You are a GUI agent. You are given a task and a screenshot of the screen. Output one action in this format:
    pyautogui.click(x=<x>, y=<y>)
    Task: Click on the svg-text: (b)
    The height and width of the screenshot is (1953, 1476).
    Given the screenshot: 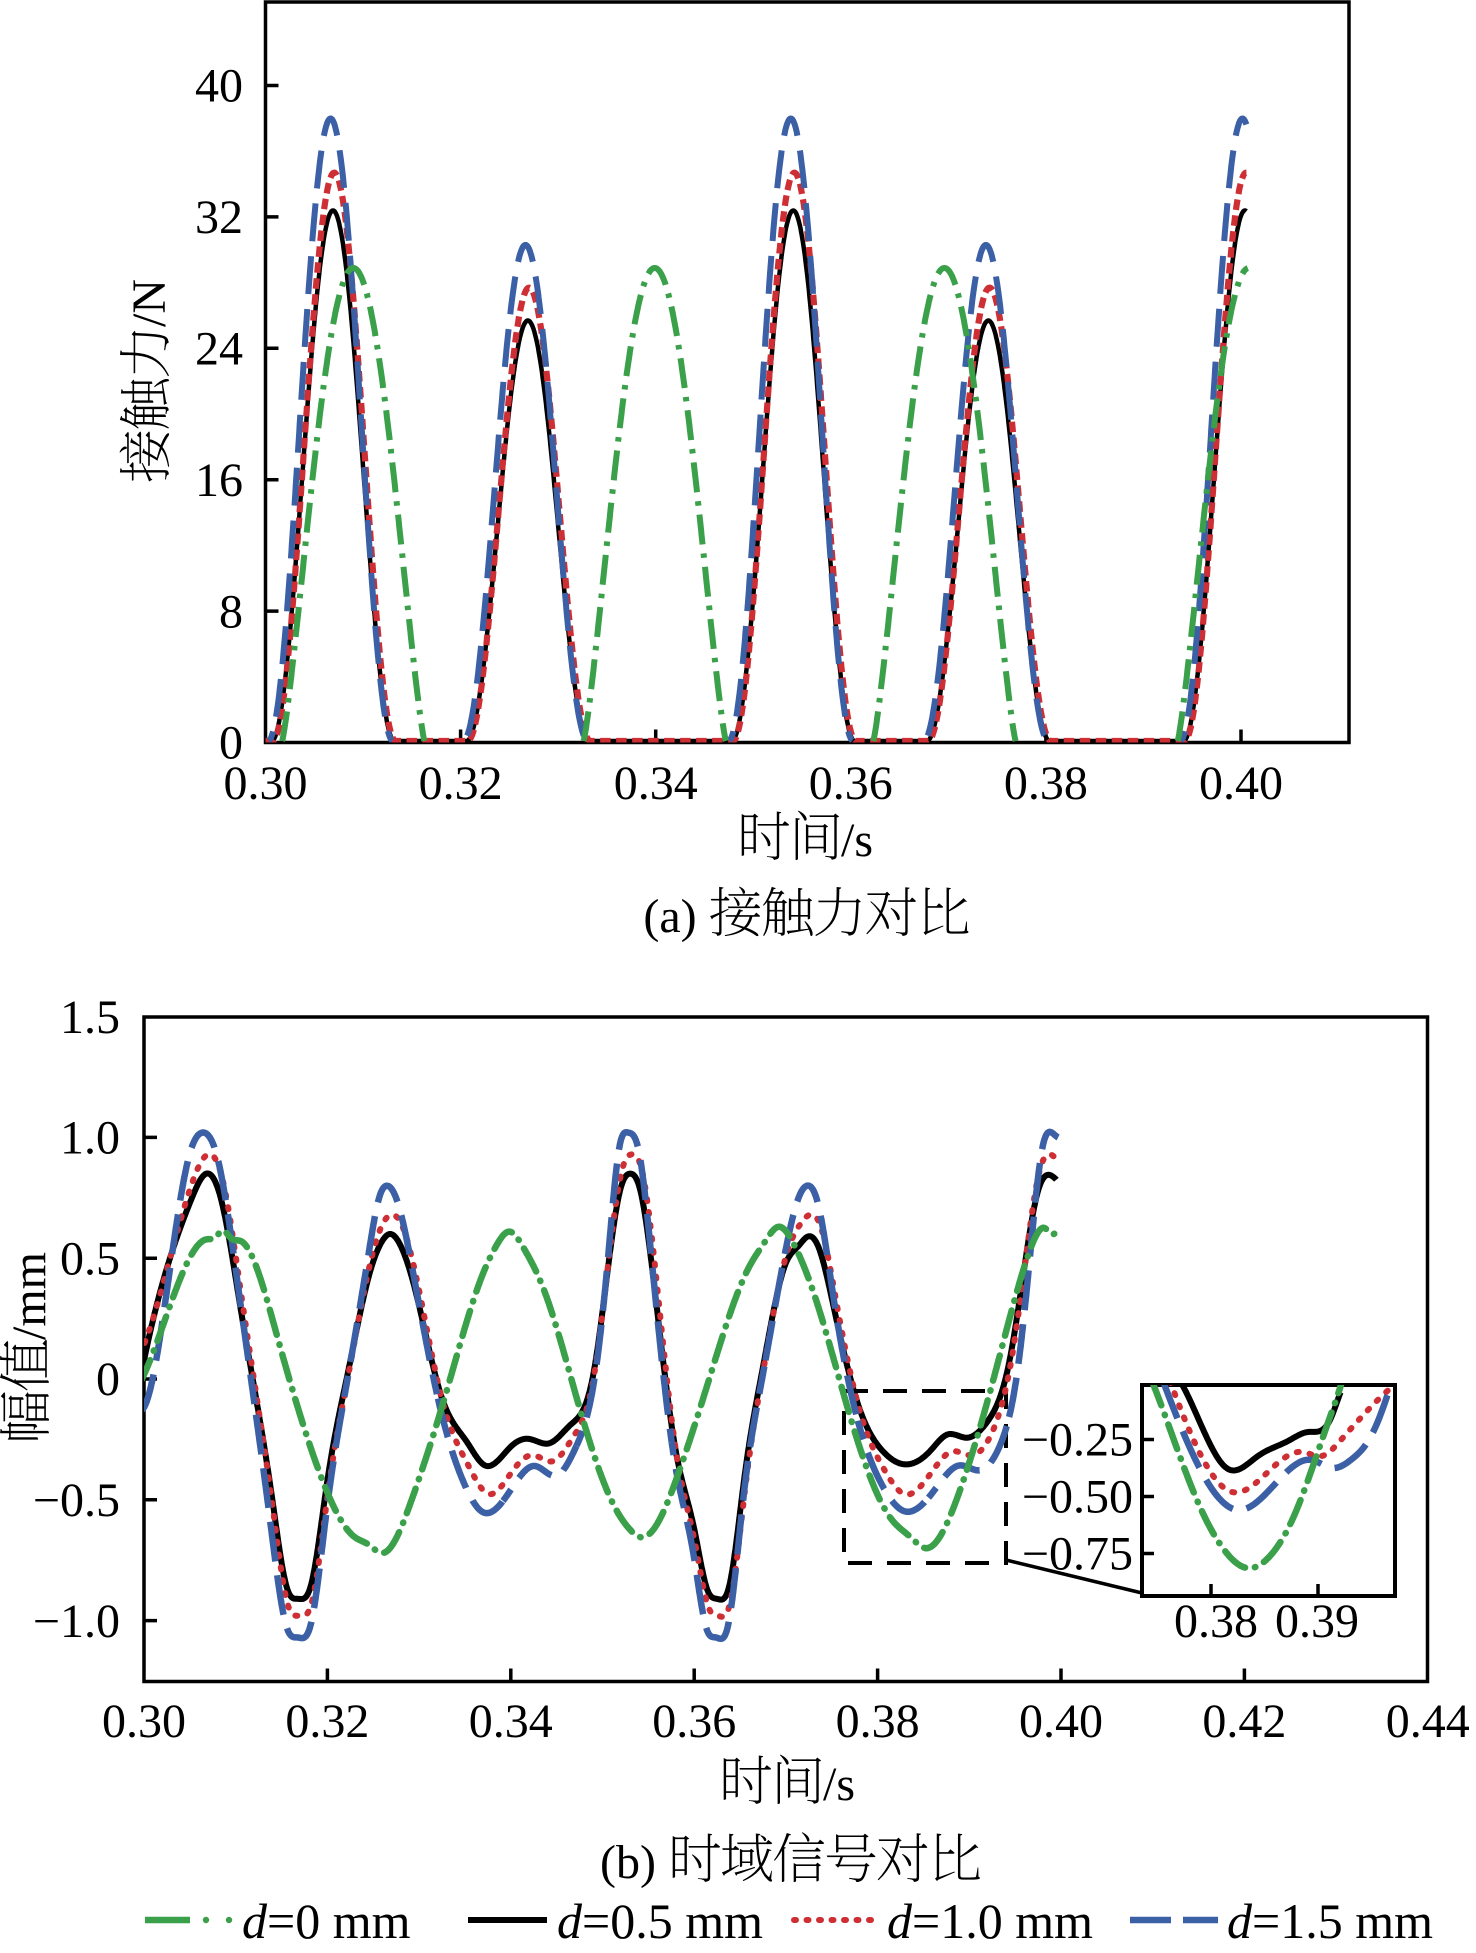 What is the action you would take?
    pyautogui.click(x=628, y=1862)
    